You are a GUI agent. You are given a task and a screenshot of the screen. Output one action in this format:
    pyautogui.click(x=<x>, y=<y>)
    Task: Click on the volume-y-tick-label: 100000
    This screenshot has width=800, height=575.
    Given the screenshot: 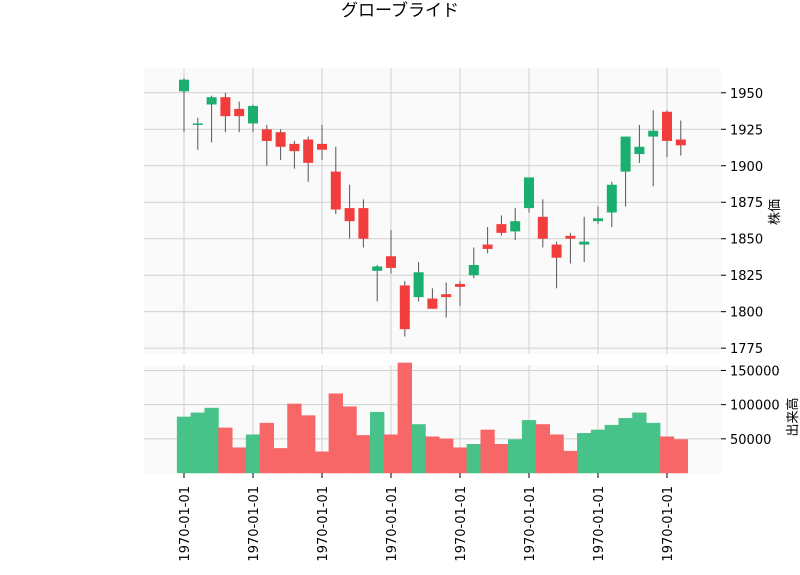 What is the action you would take?
    pyautogui.click(x=755, y=406)
    